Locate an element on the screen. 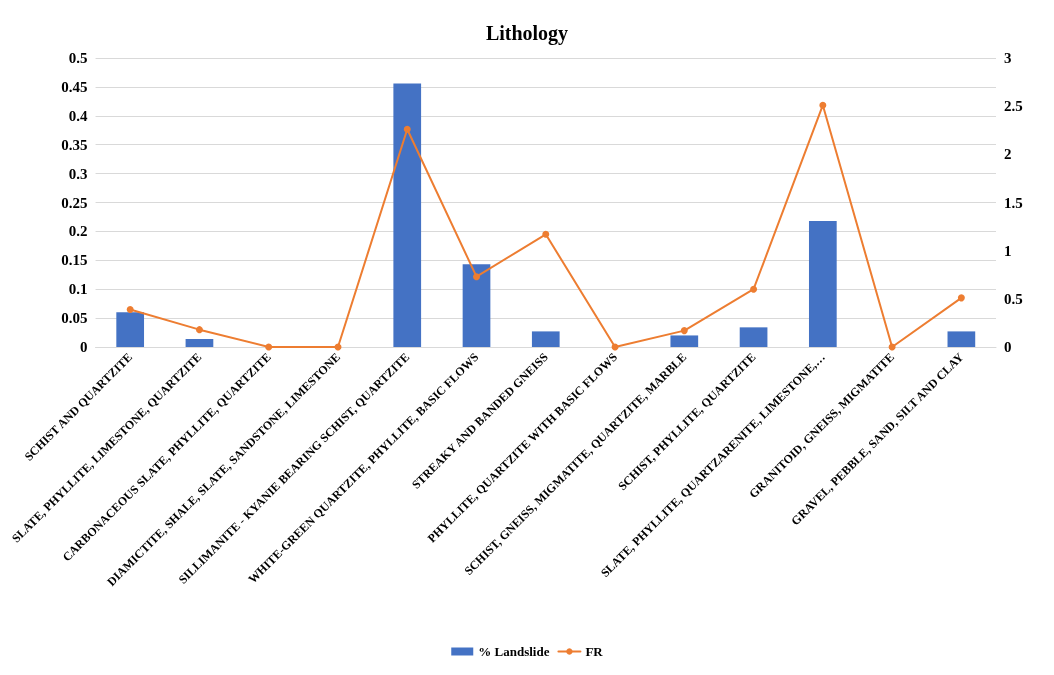 The height and width of the screenshot is (675, 1054). y-tick-label: 0.15 is located at coordinates (74, 260).